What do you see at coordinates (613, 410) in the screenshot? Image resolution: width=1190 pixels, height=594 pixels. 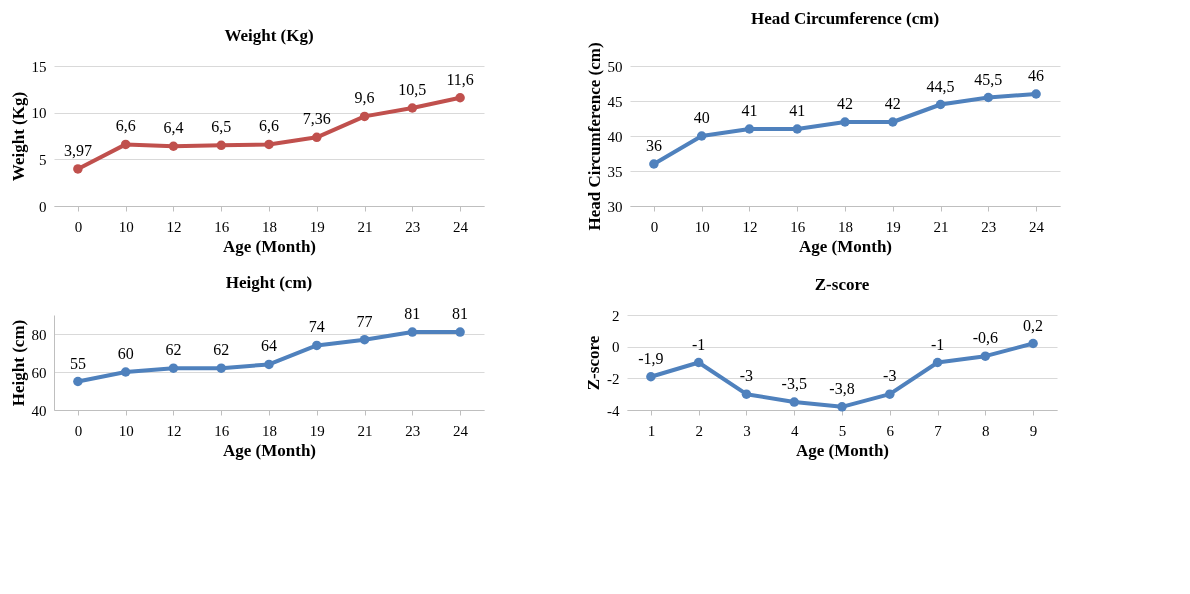 I see `y-tick-label: -4` at bounding box center [613, 410].